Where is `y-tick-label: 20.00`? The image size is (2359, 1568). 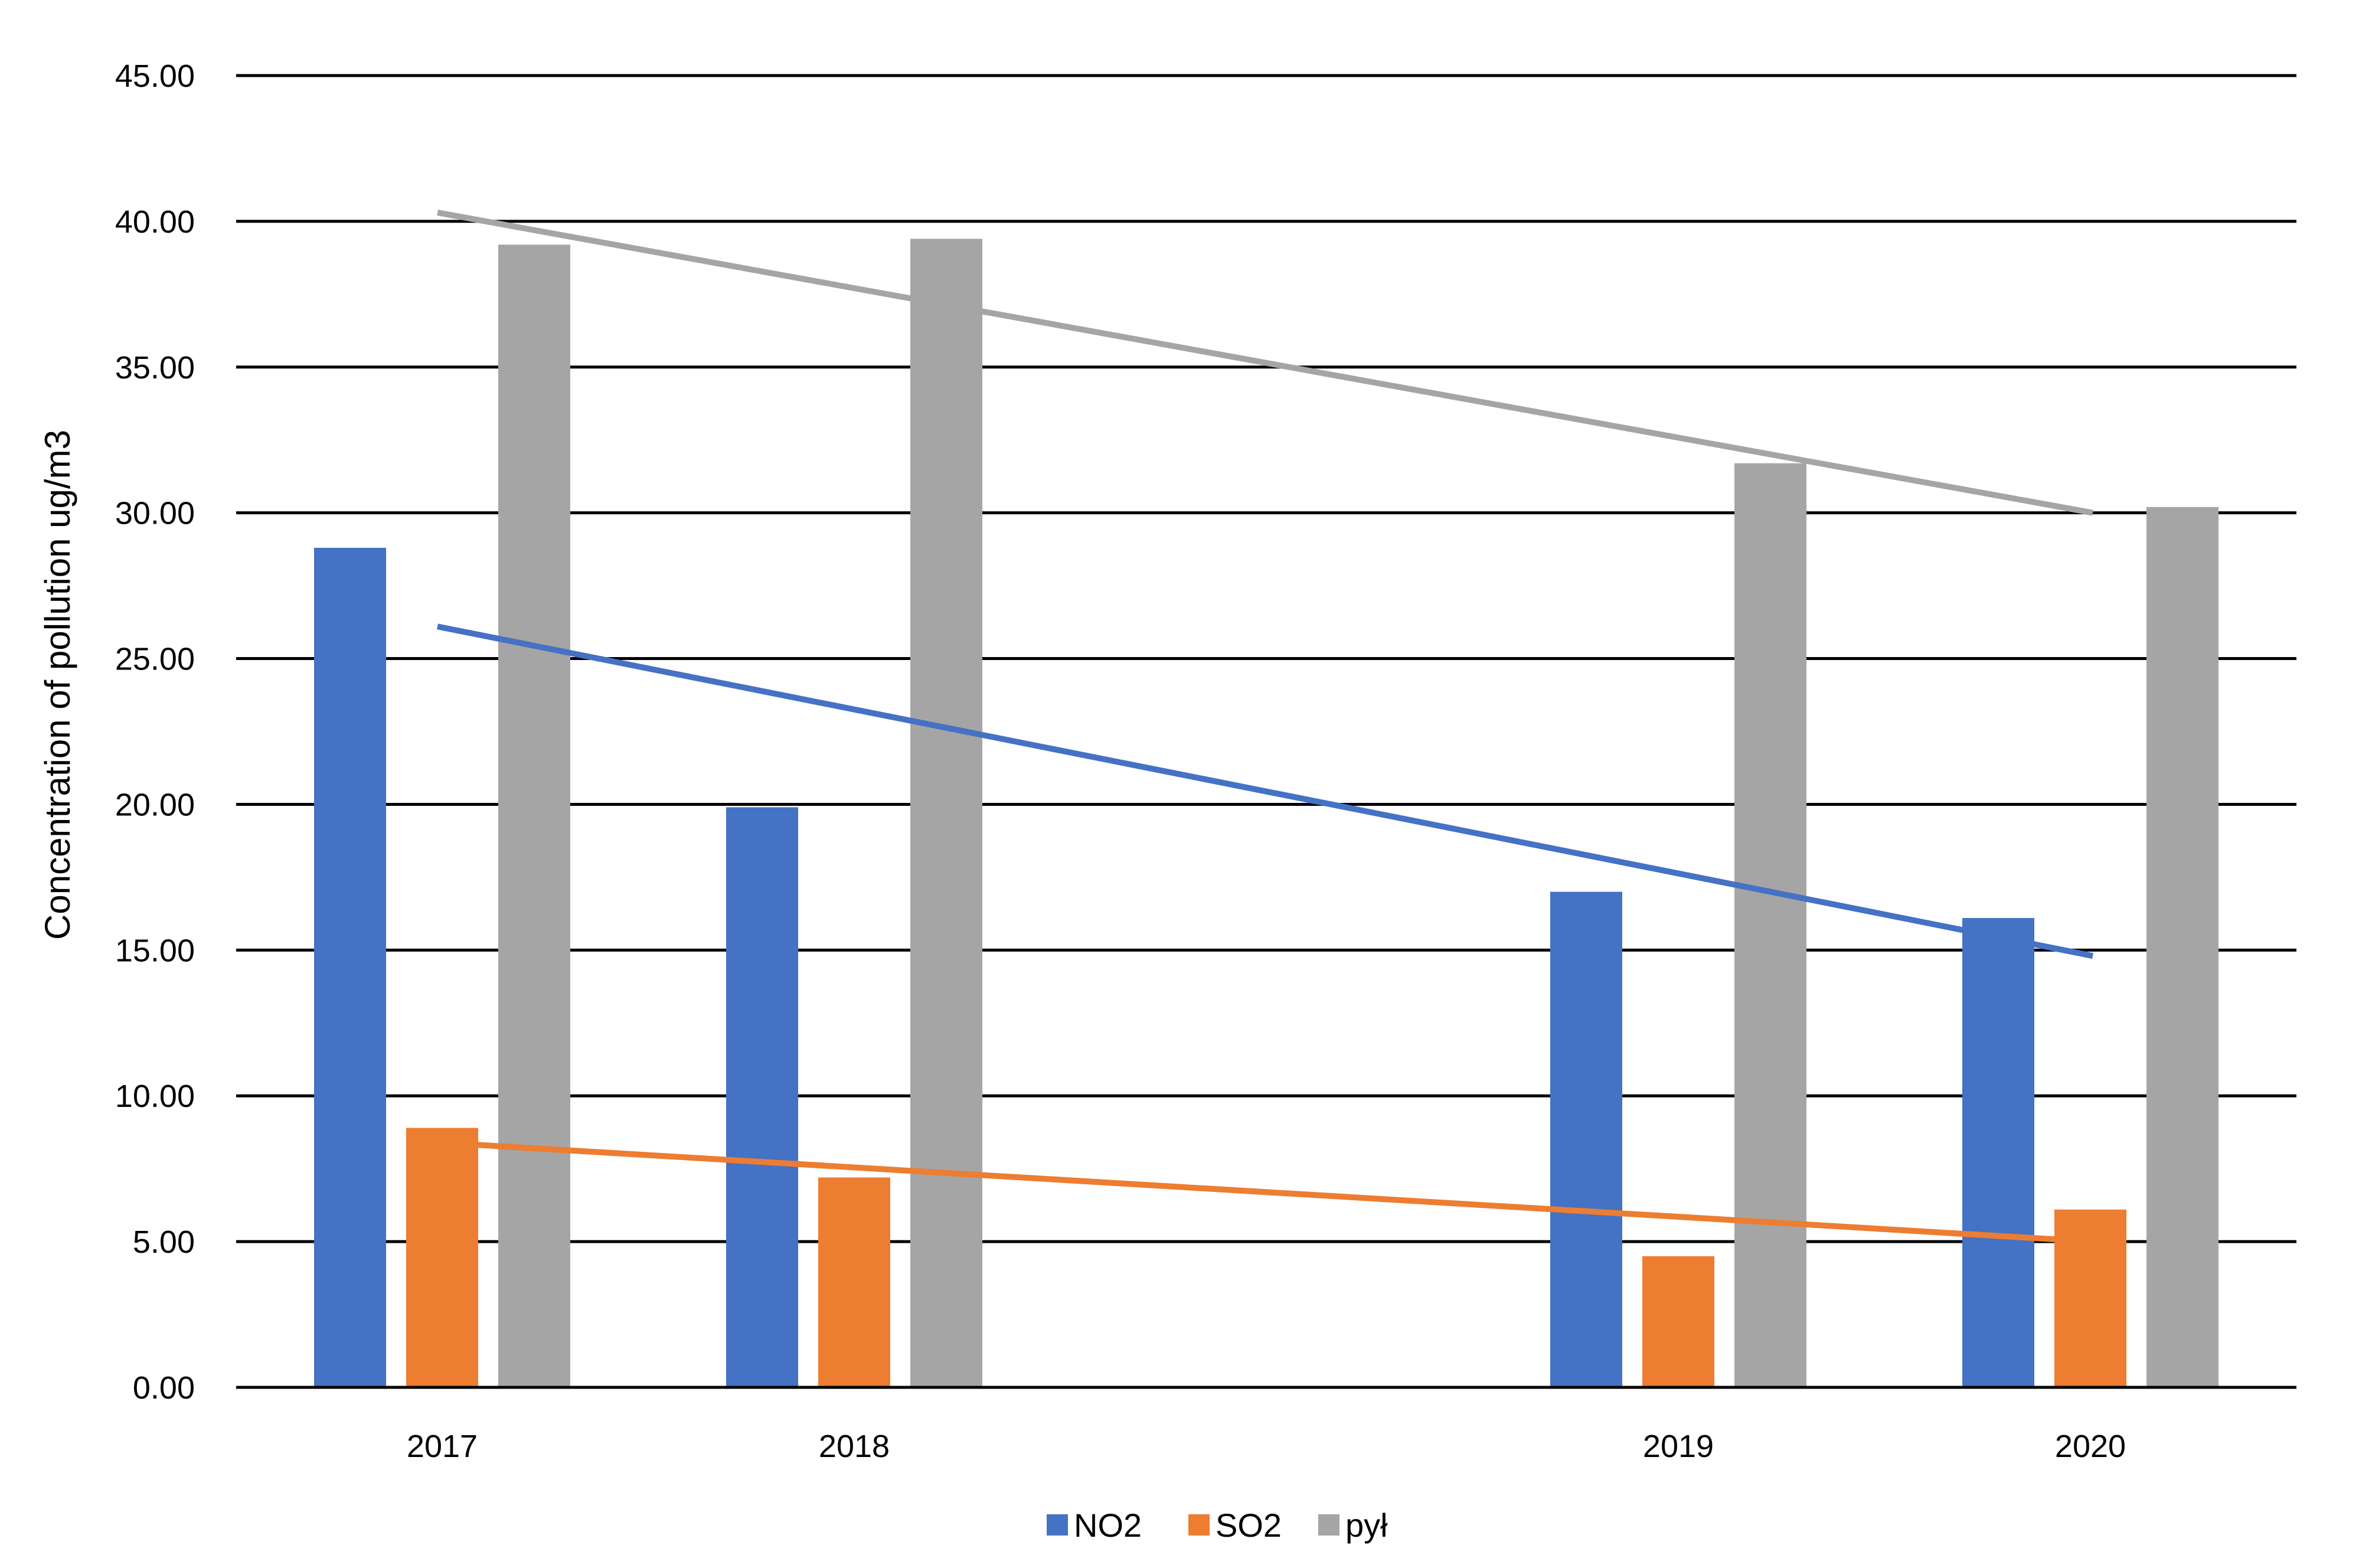
y-tick-label: 20.00 is located at coordinates (155, 805).